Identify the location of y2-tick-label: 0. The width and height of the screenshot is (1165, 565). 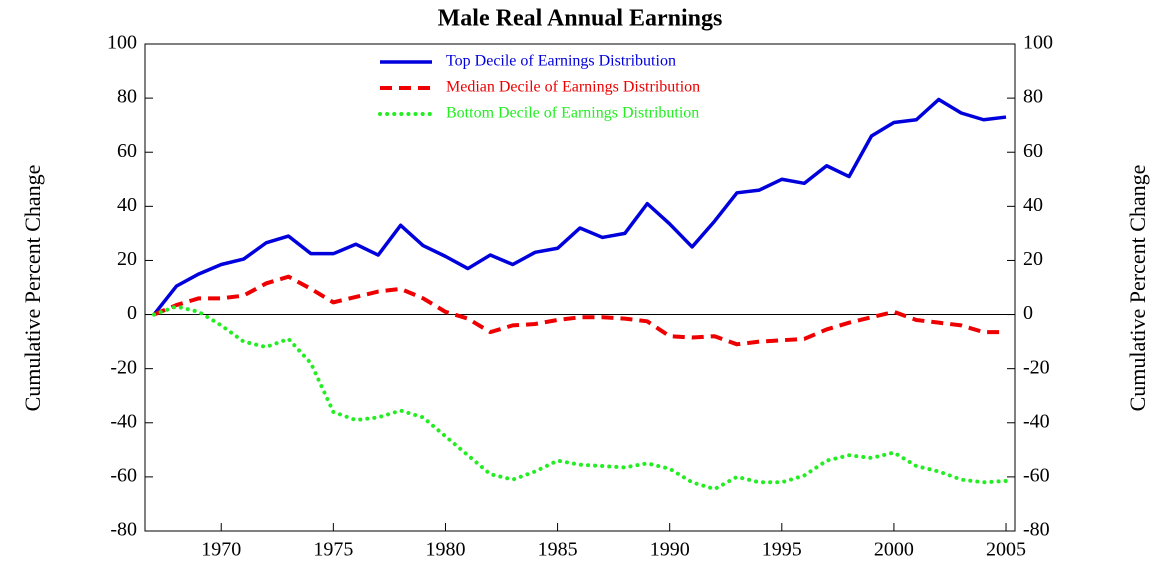
(1028, 313).